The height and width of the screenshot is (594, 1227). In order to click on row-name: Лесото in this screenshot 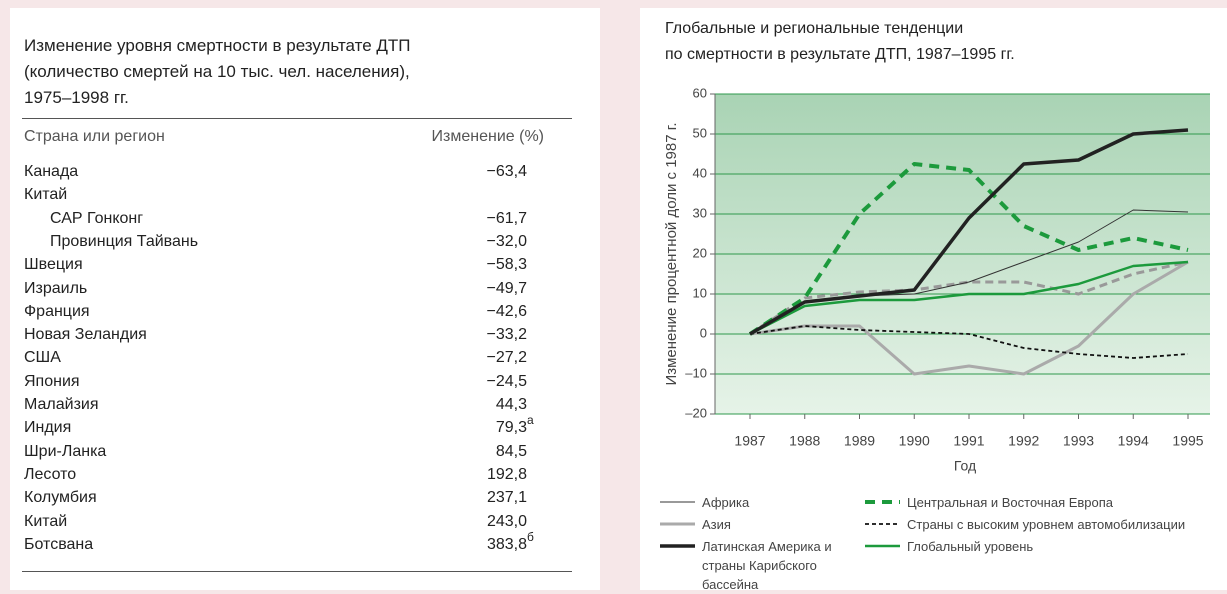, I will do `click(50, 474)`.